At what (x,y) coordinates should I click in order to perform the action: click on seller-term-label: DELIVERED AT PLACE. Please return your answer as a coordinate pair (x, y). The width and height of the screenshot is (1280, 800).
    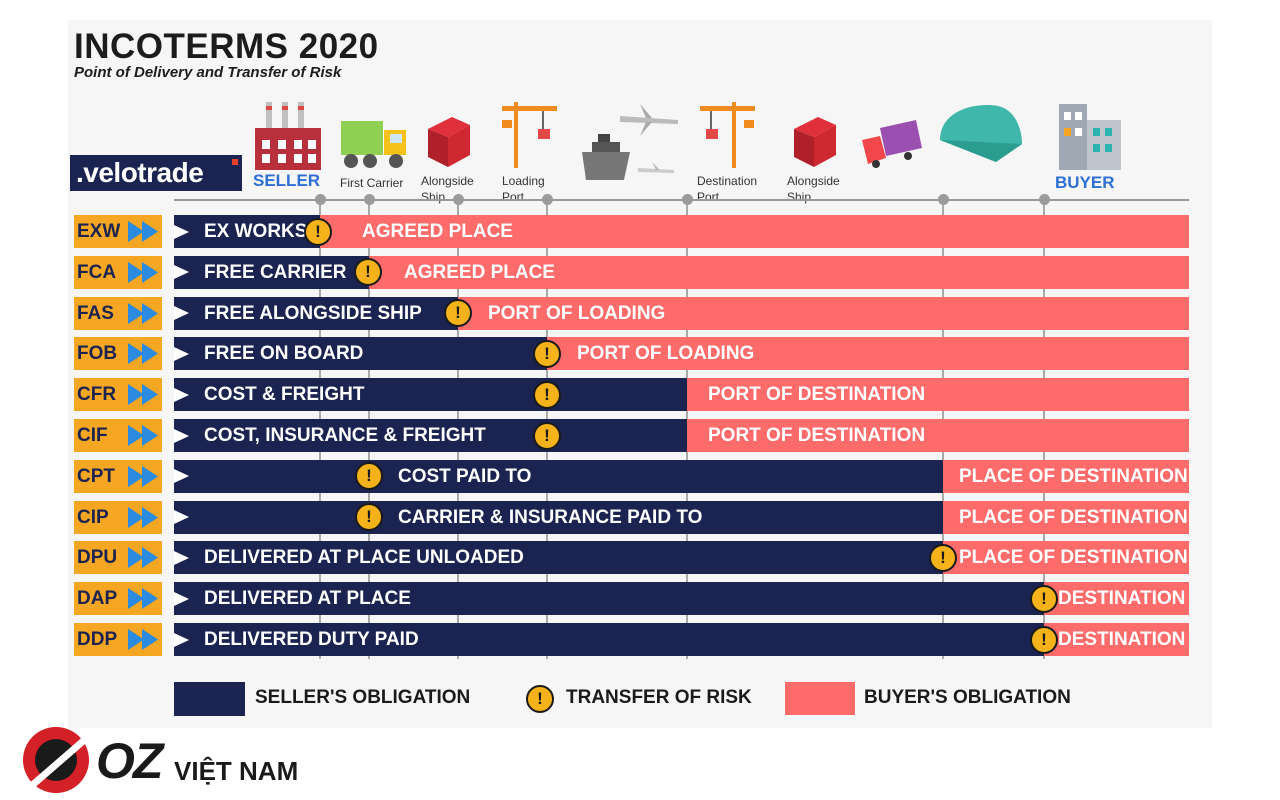
    Looking at the image, I should click on (307, 599).